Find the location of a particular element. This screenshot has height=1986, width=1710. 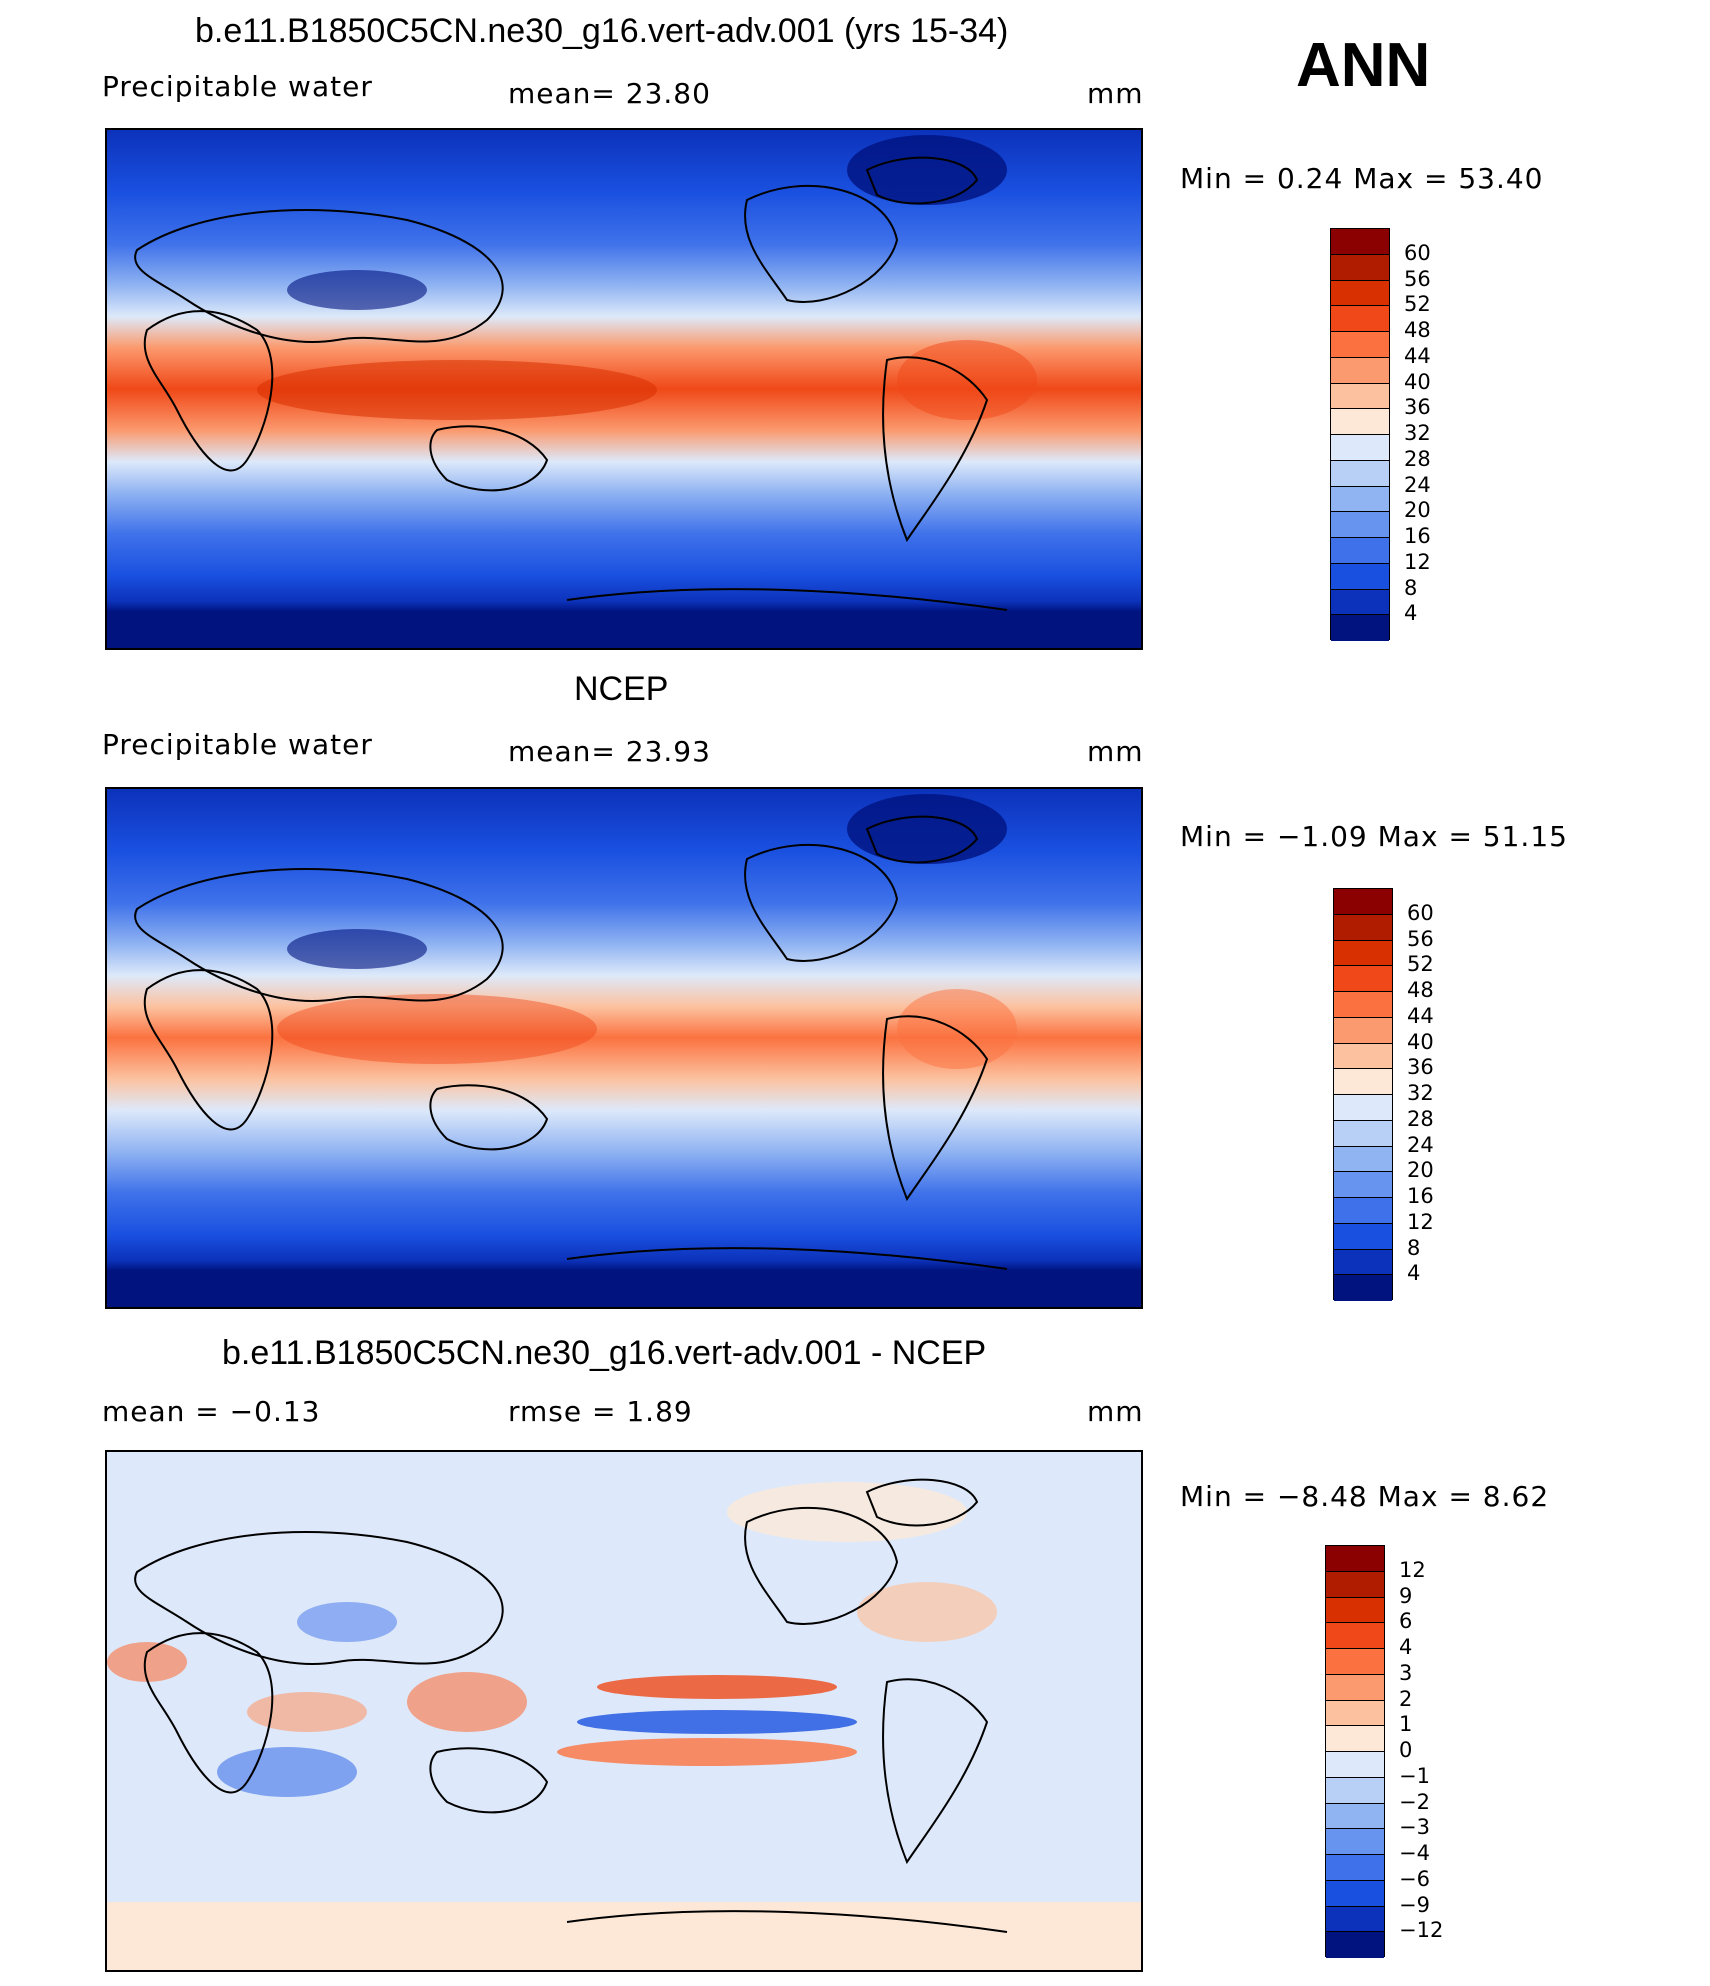

panel3-units-label: mm is located at coordinates (1115, 1411).